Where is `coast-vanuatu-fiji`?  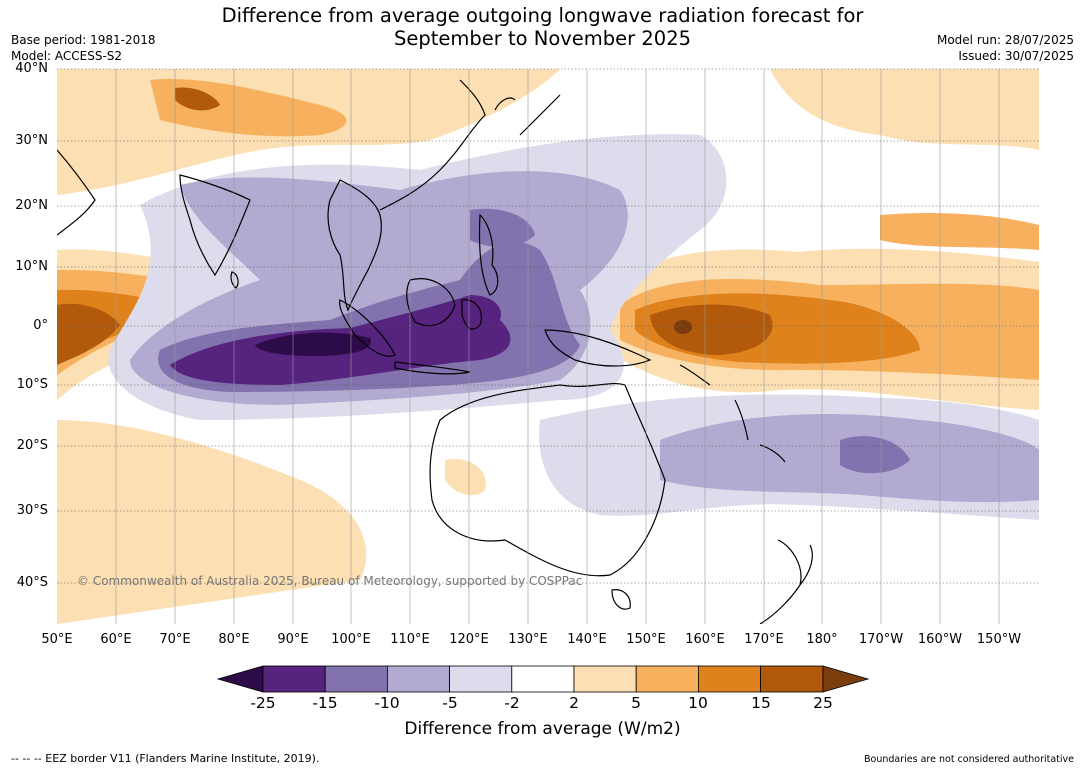
coast-vanuatu-fiji is located at coordinates (760, 431).